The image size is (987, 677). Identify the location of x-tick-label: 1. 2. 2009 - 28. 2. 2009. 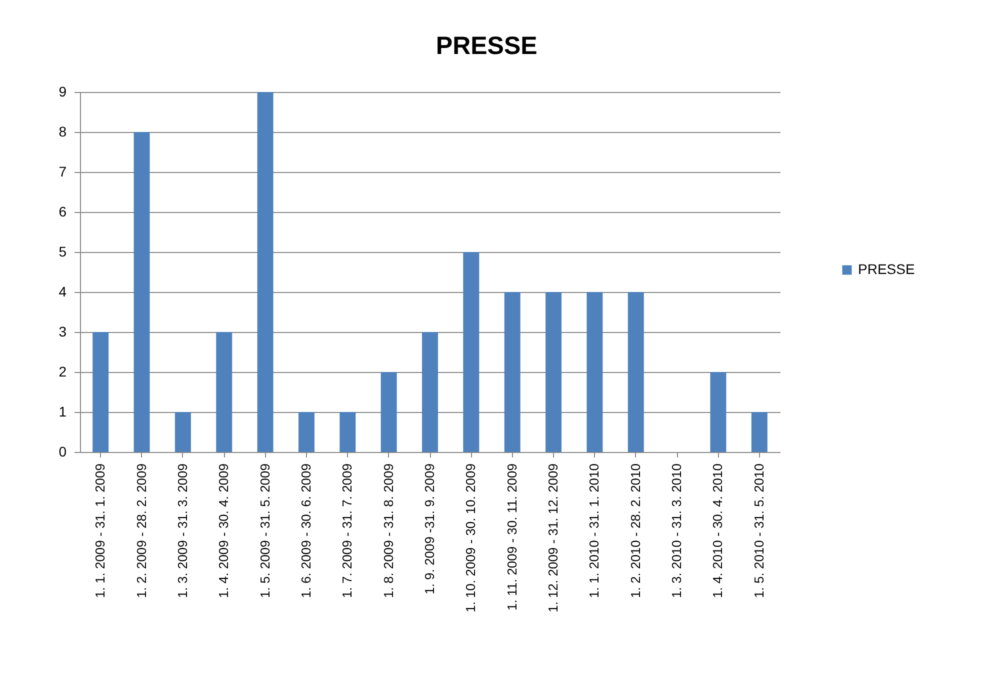
(141, 531).